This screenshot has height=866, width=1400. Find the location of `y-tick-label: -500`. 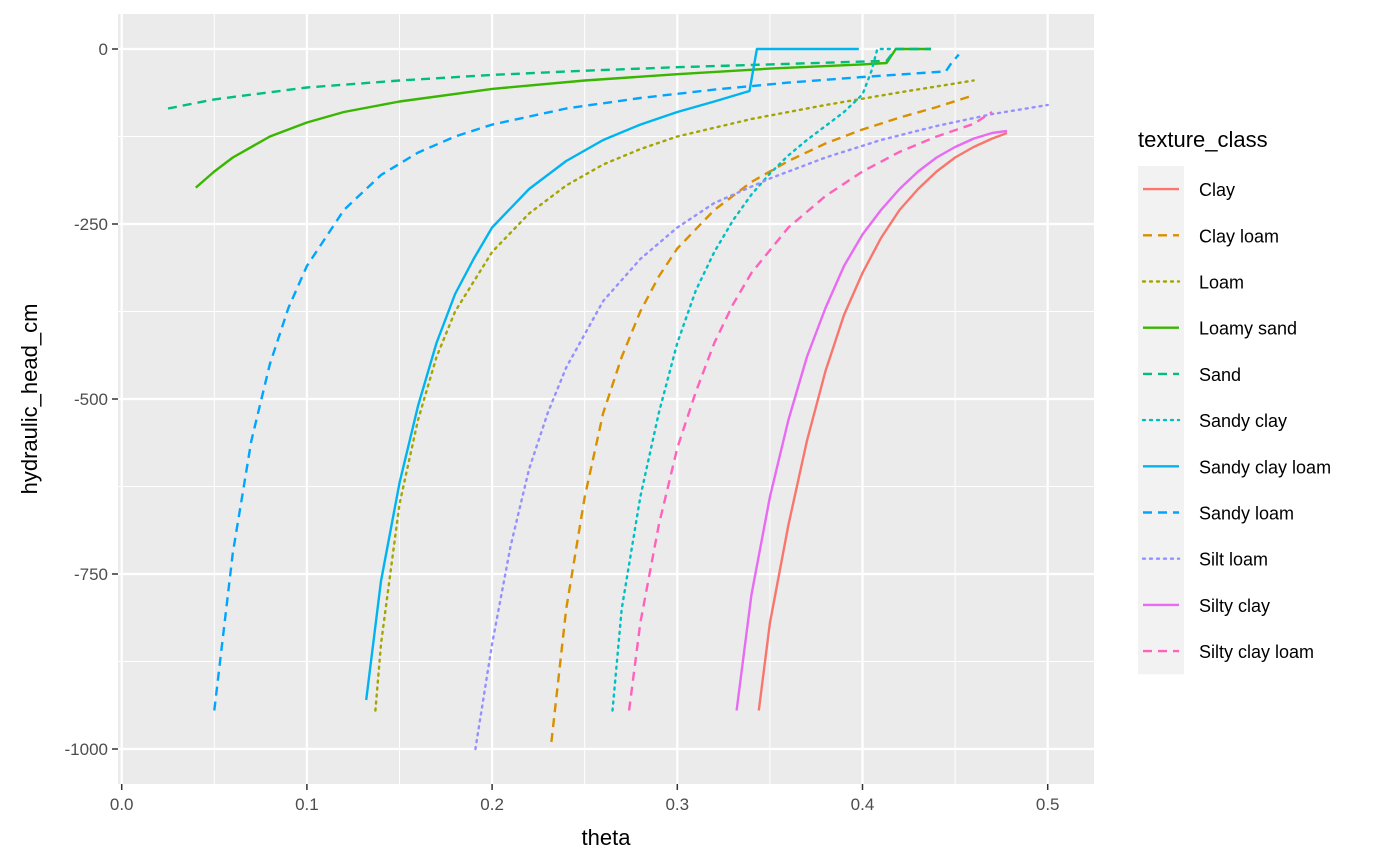

y-tick-label: -500 is located at coordinates (91, 399).